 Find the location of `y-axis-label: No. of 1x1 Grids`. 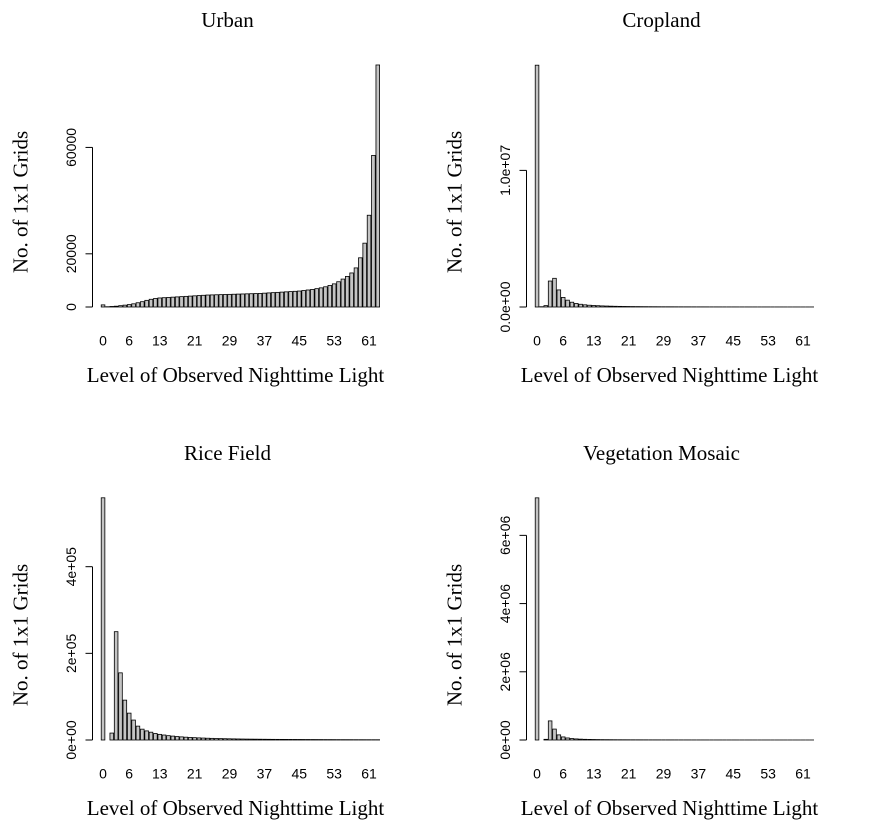

y-axis-label: No. of 1x1 Grids is located at coordinates (454, 635).